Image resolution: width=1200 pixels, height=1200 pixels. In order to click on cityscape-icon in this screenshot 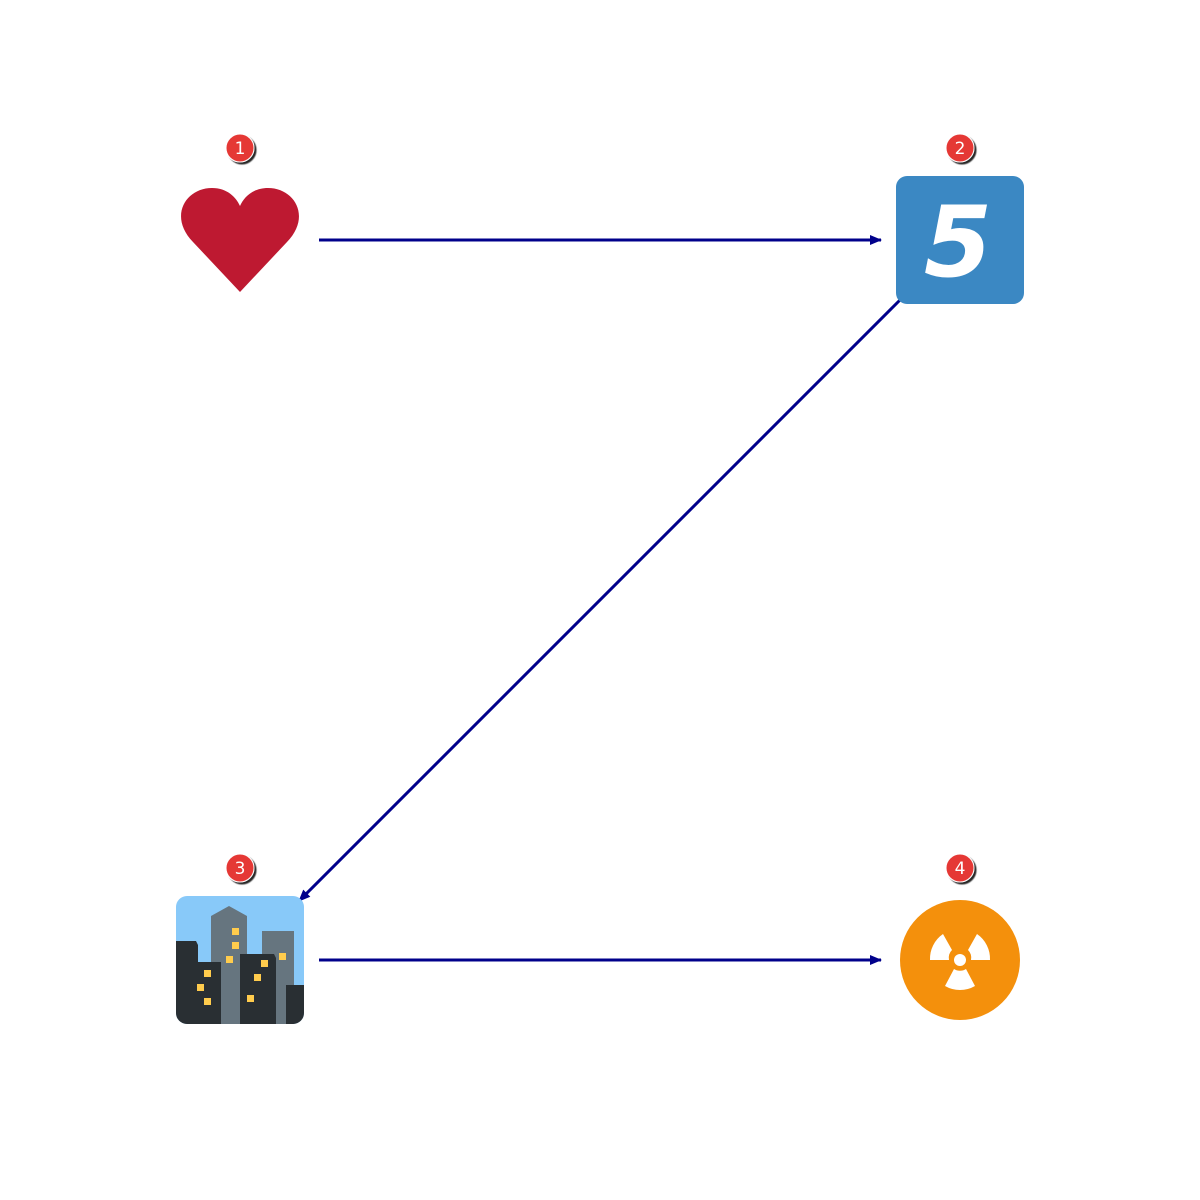, I will do `click(240, 960)`.